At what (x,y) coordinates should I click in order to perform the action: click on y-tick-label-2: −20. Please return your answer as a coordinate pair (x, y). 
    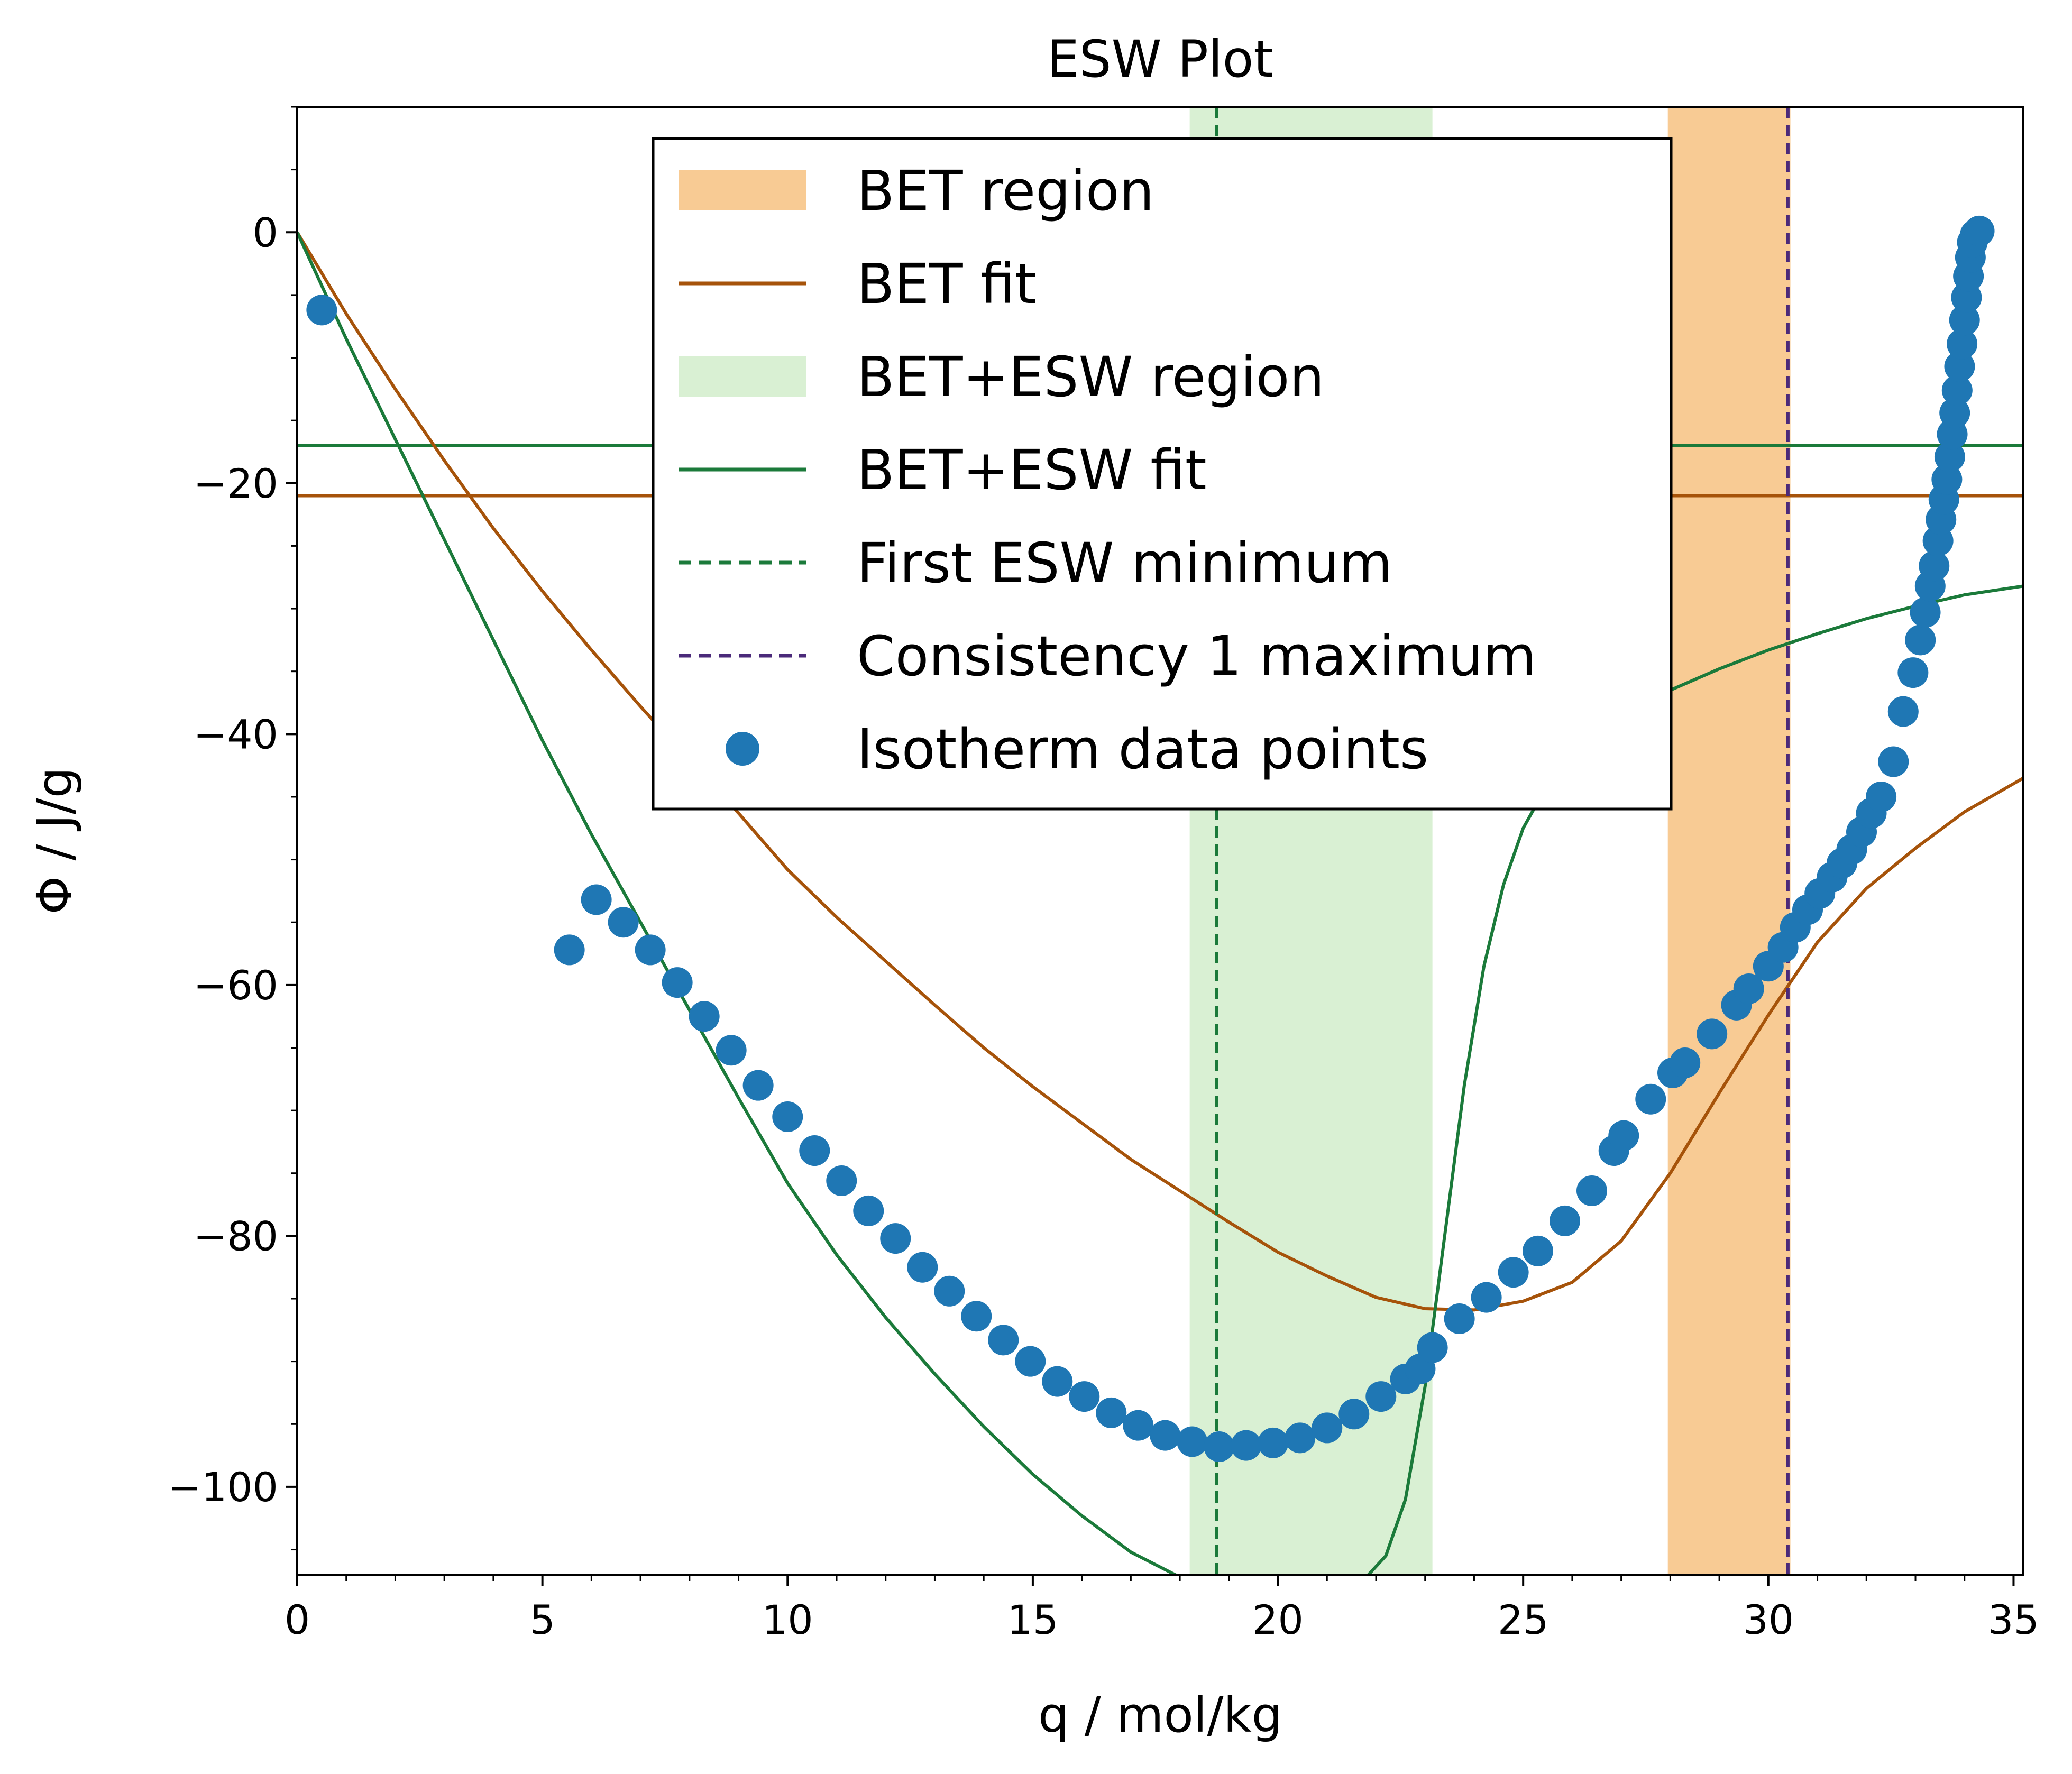
    Looking at the image, I should click on (236, 484).